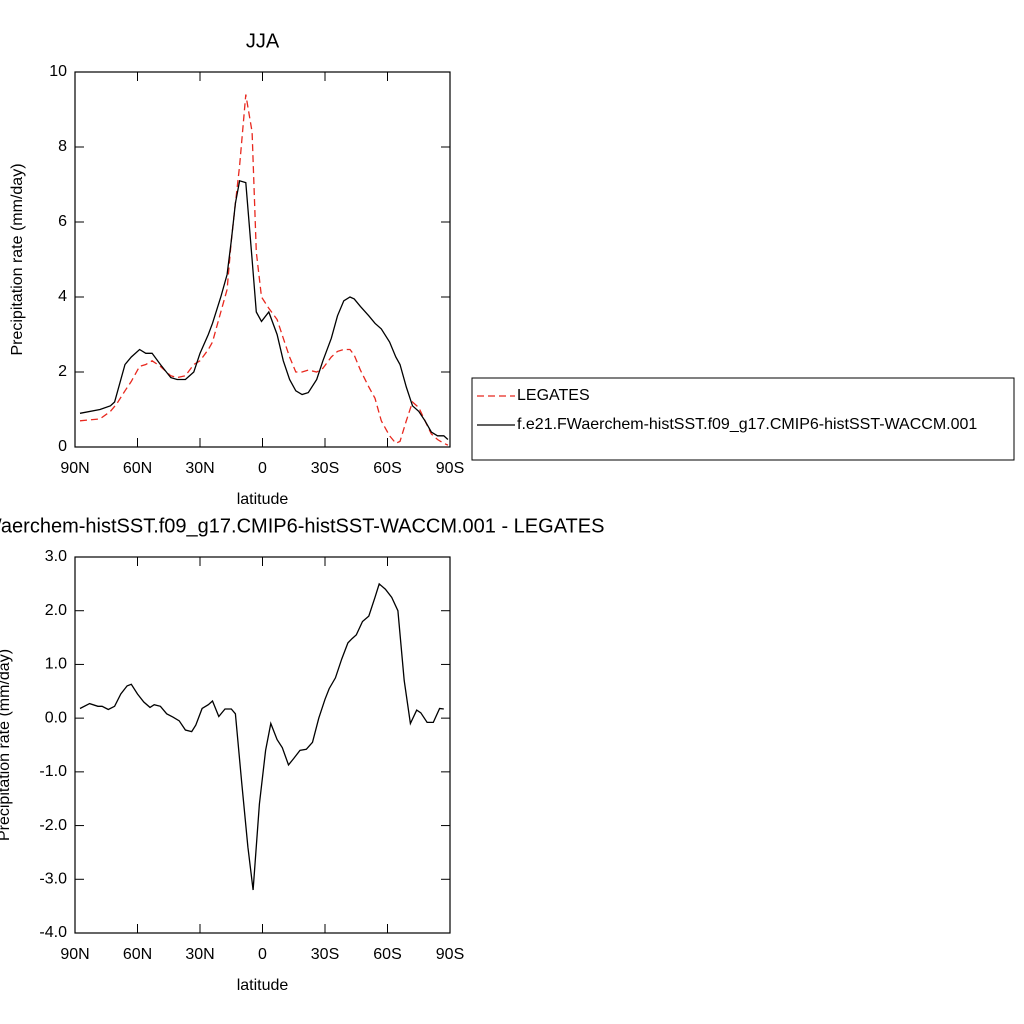 The width and height of the screenshot is (1024, 1024). What do you see at coordinates (53, 879) in the screenshot?
I see `y-tick-label: -3.0` at bounding box center [53, 879].